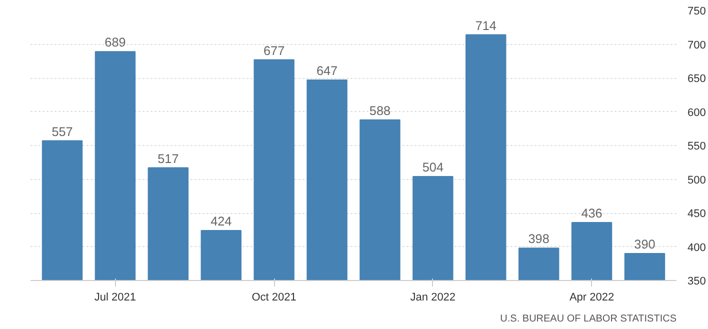 The height and width of the screenshot is (329, 708). What do you see at coordinates (591, 298) in the screenshot?
I see `x-tick-label: Apr 2022` at bounding box center [591, 298].